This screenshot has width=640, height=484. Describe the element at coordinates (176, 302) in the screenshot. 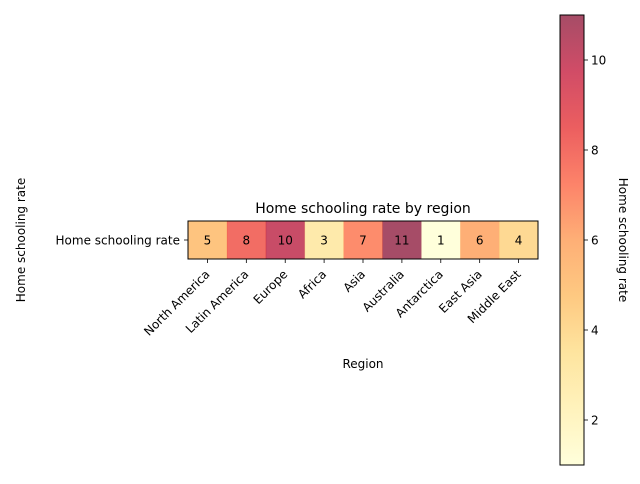

I see `x-tick-label: North America` at that location.